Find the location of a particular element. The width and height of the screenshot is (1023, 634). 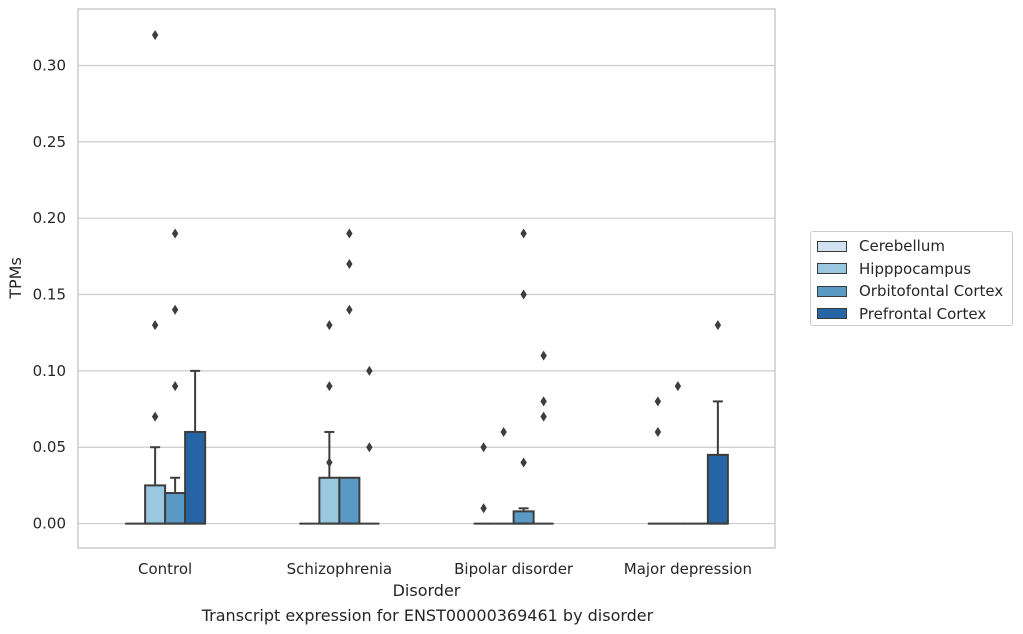

legend-item-prefrontal-cortex: Prefrontal Cortex is located at coordinates (914, 314).